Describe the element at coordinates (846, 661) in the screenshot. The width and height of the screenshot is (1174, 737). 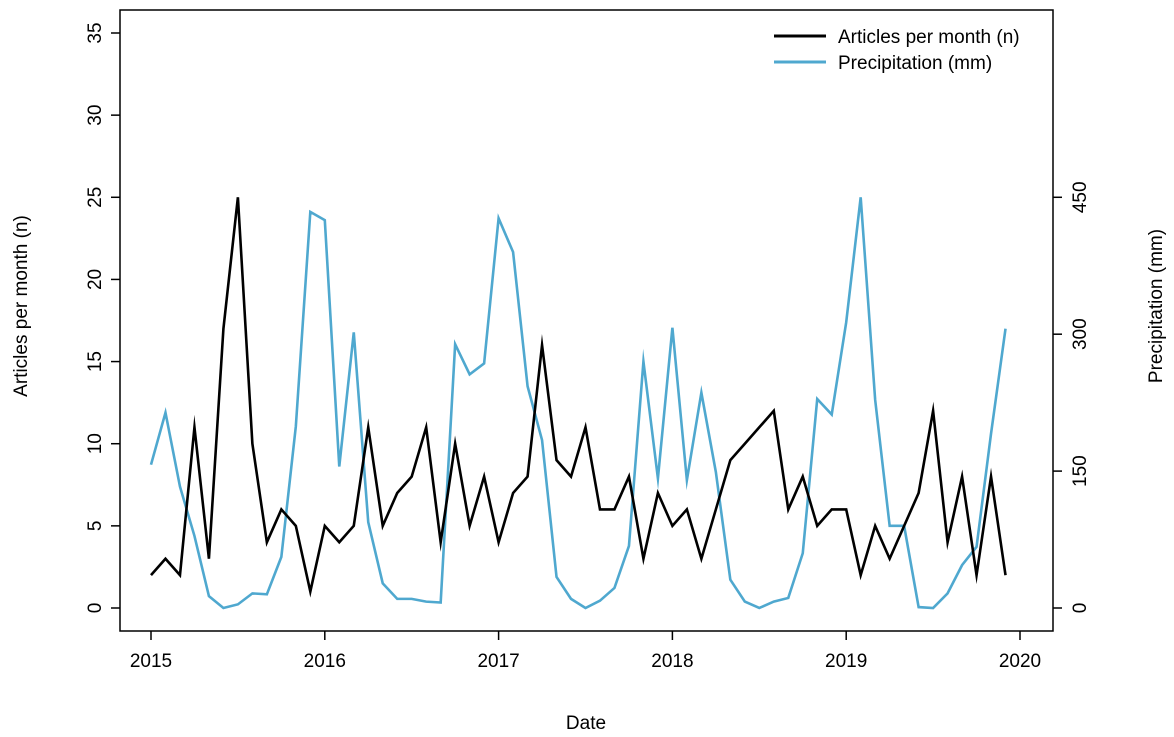
I see `x-tick-label: 2019` at that location.